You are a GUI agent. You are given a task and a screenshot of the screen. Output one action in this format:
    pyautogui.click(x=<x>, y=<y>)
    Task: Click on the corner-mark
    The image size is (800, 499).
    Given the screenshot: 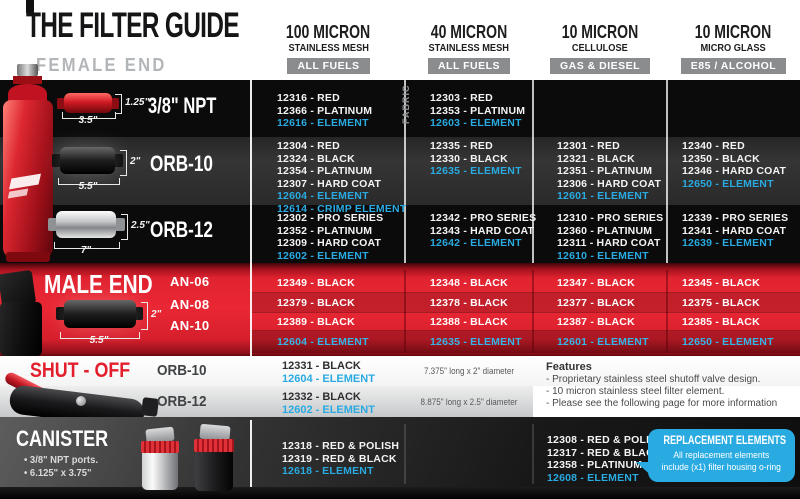 What is the action you would take?
    pyautogui.click(x=30, y=6)
    